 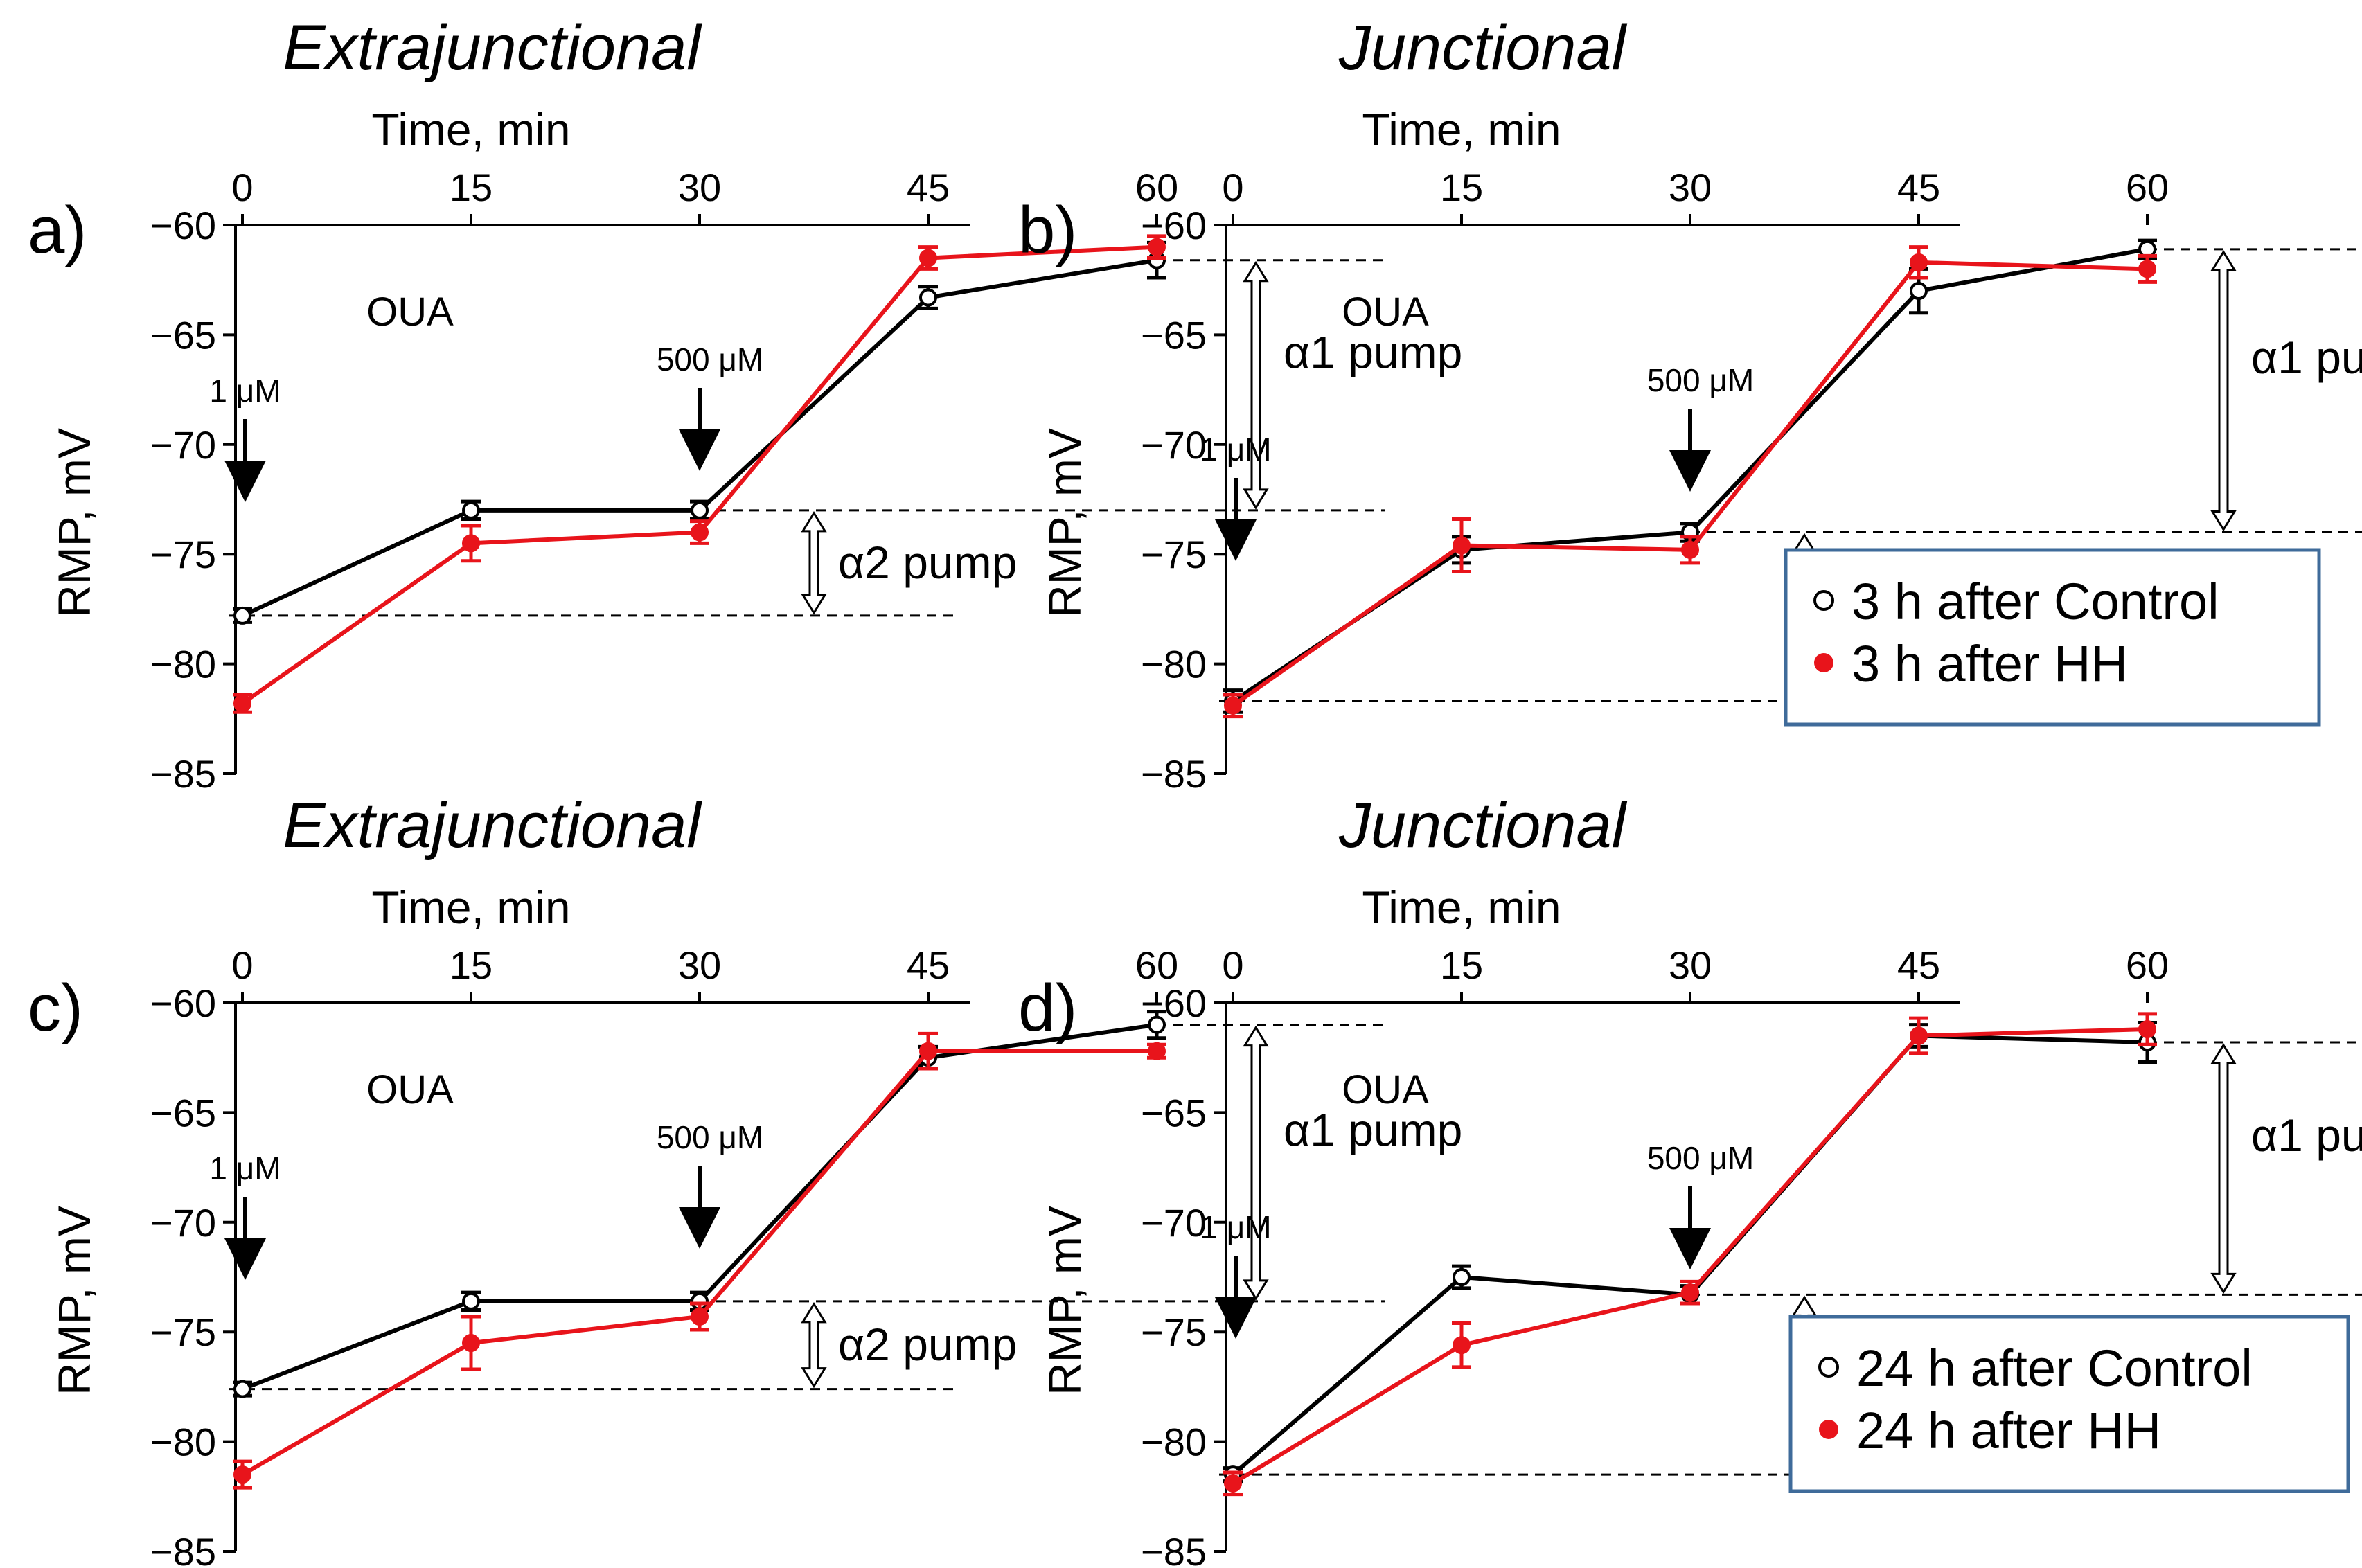 What do you see at coordinates (1047, 1008) in the screenshot?
I see `panel-letter: d)` at bounding box center [1047, 1008].